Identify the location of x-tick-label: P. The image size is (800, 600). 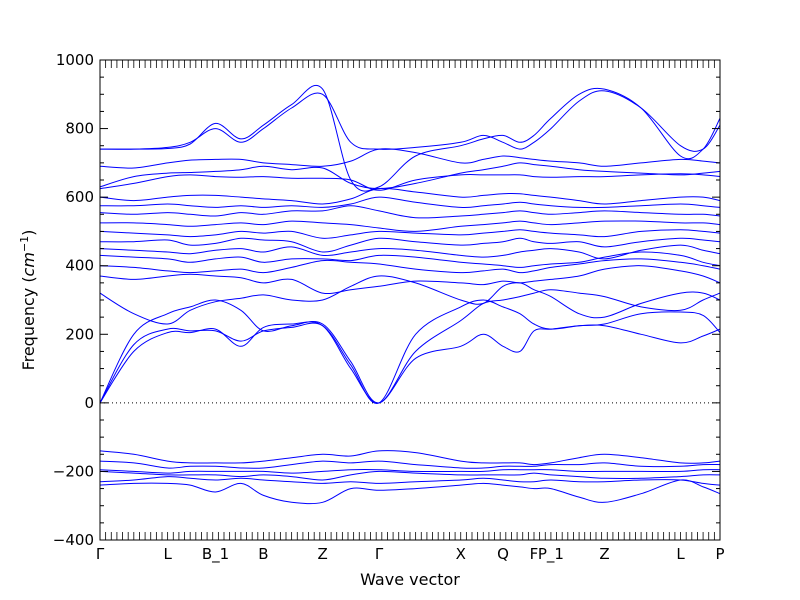
(719, 554).